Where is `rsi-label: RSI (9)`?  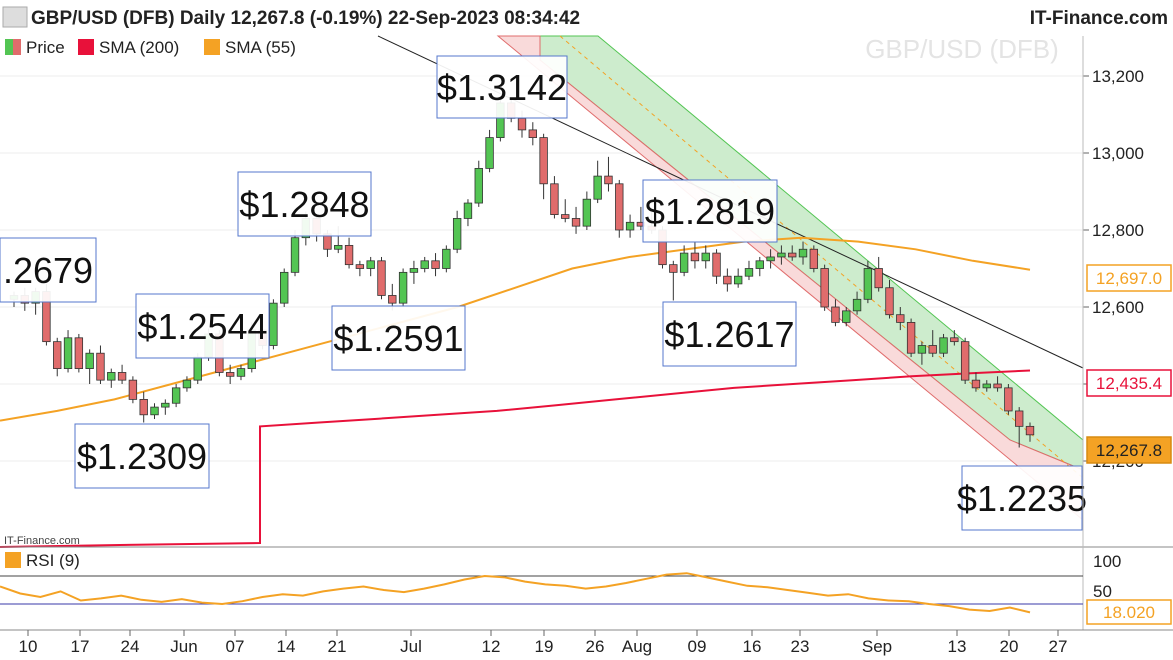 rsi-label: RSI (9) is located at coordinates (53, 560).